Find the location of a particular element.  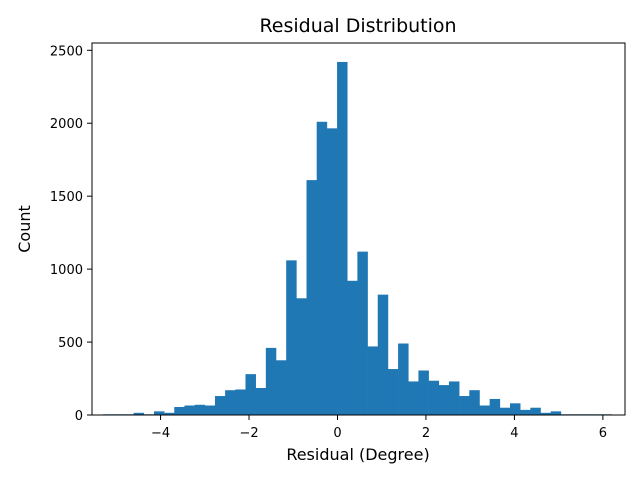

chart-title: Residual Distribution is located at coordinates (357, 26).